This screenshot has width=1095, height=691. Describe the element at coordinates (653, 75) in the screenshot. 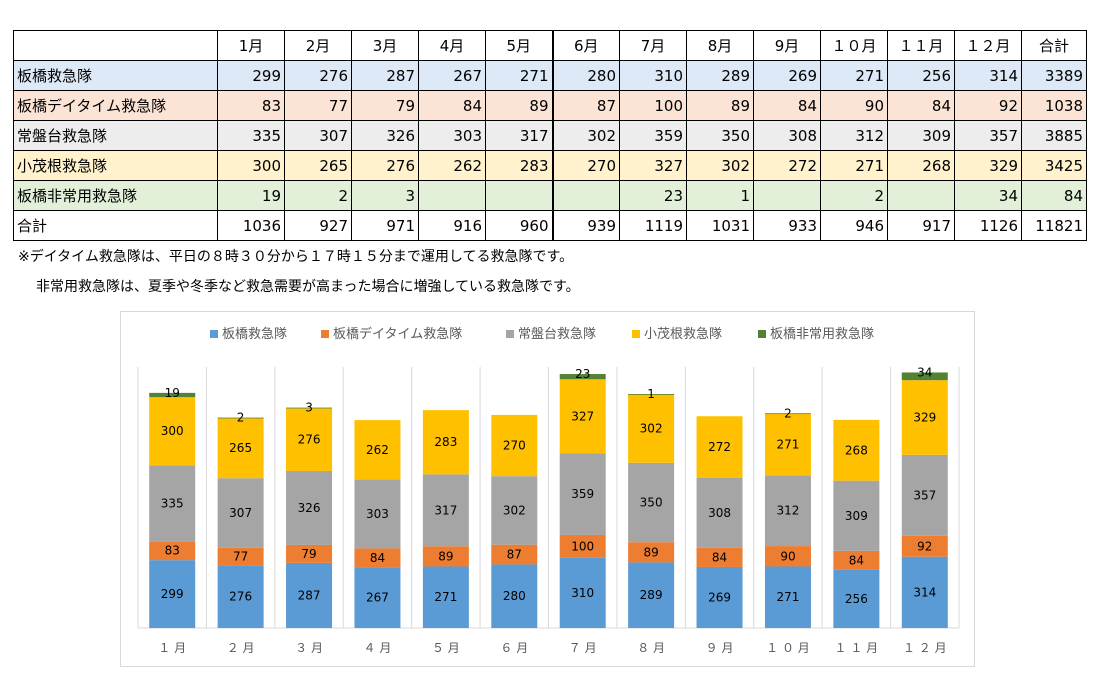

I see `table-cell: 310` at that location.